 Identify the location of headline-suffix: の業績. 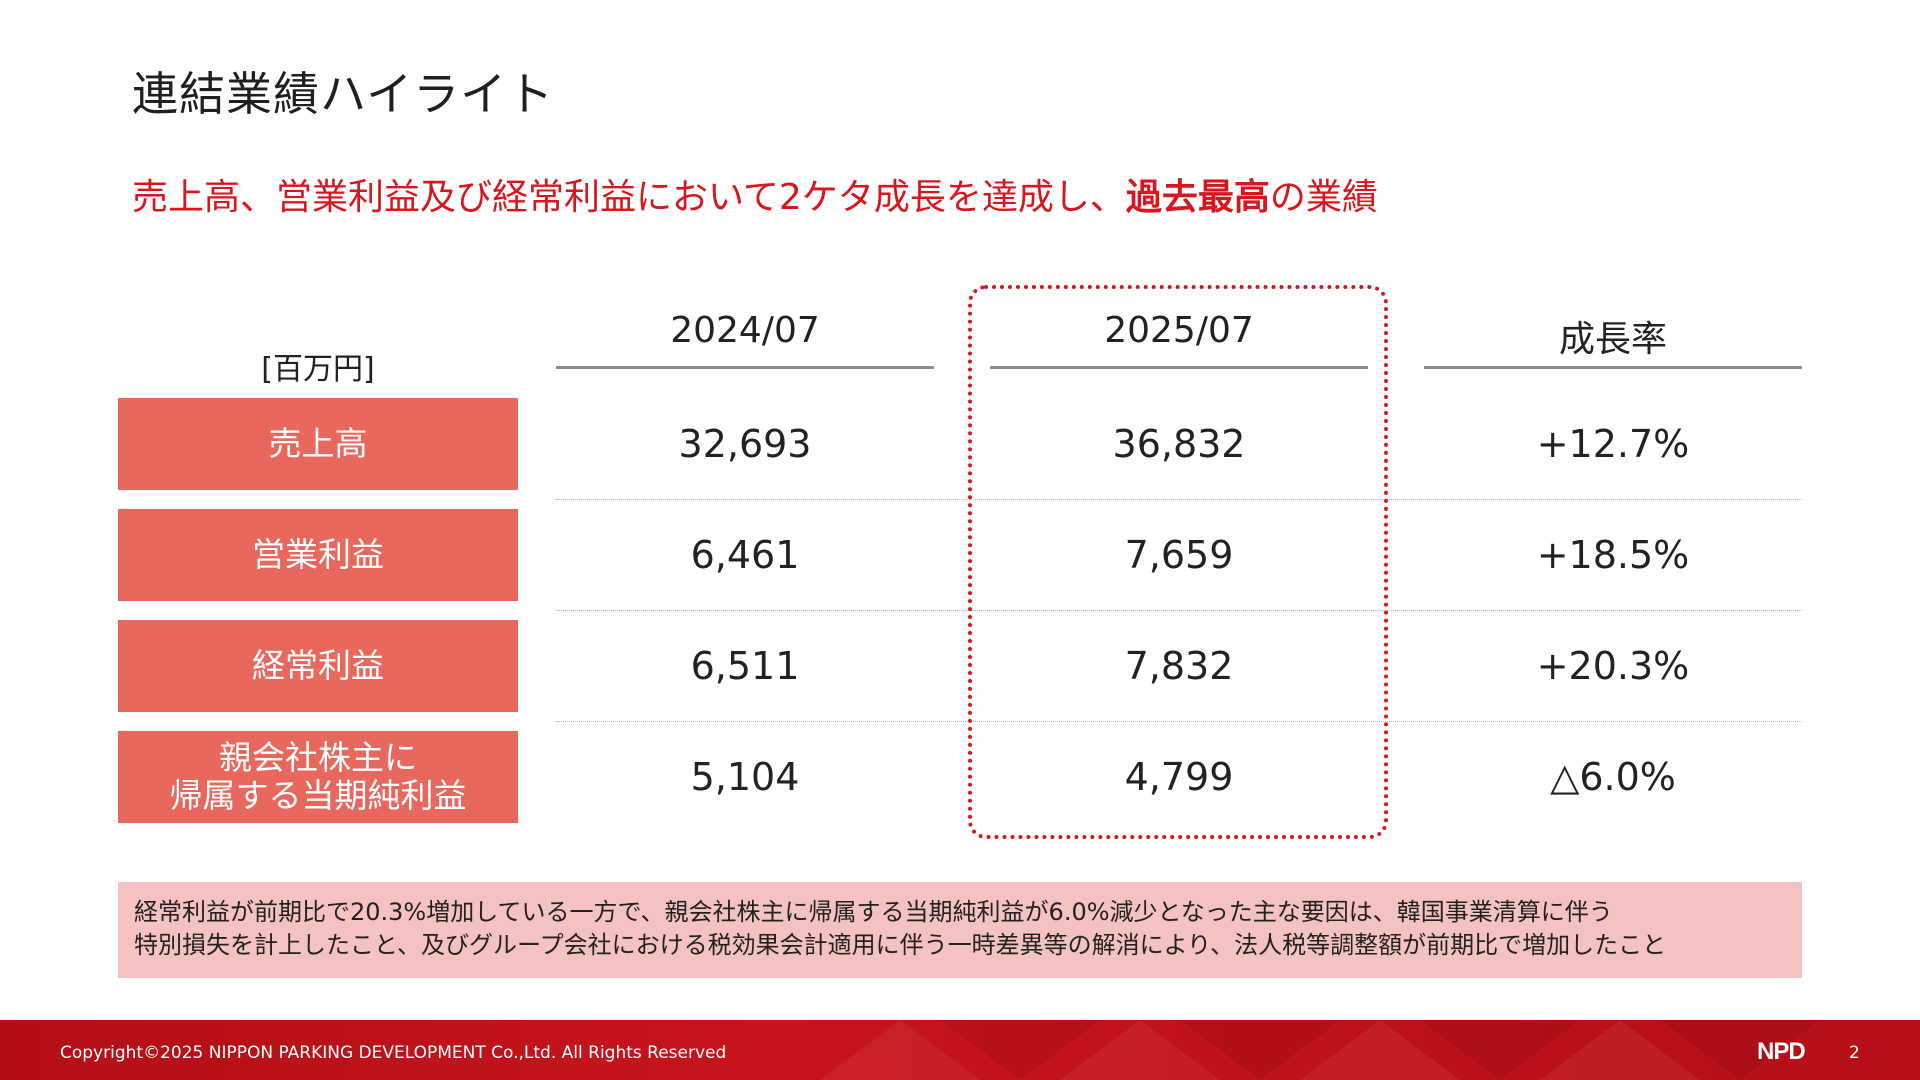
(1323, 197).